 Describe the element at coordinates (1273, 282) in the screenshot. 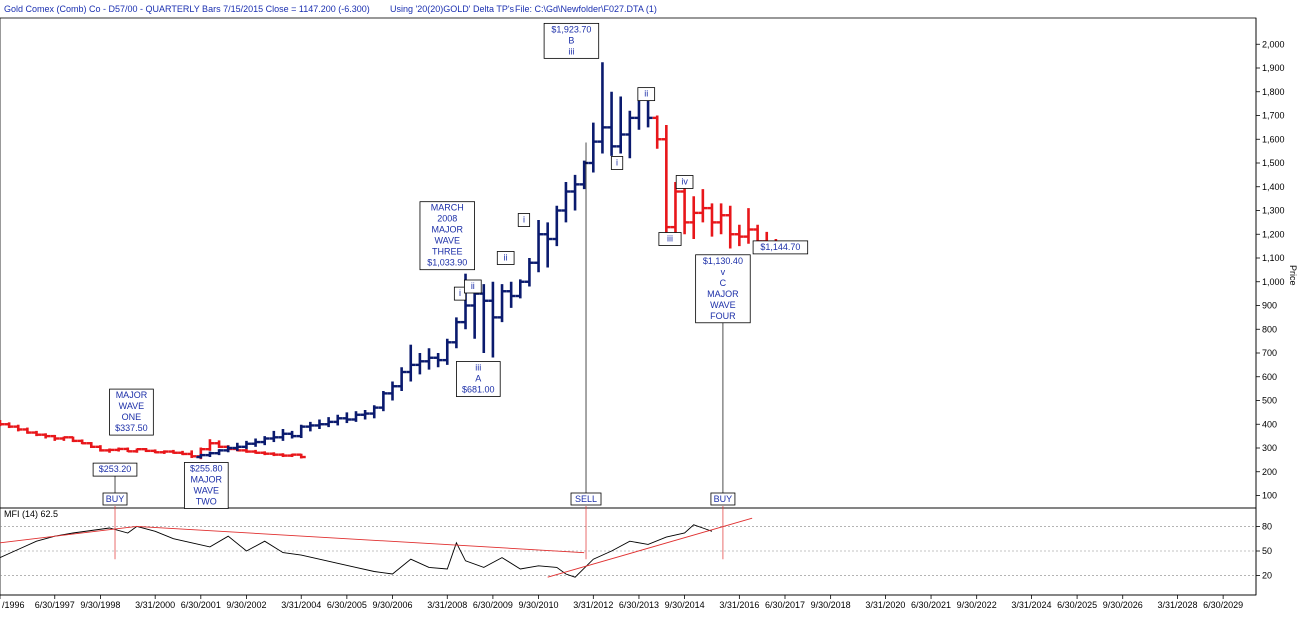

I see `y-tick-label: 1,000` at that location.